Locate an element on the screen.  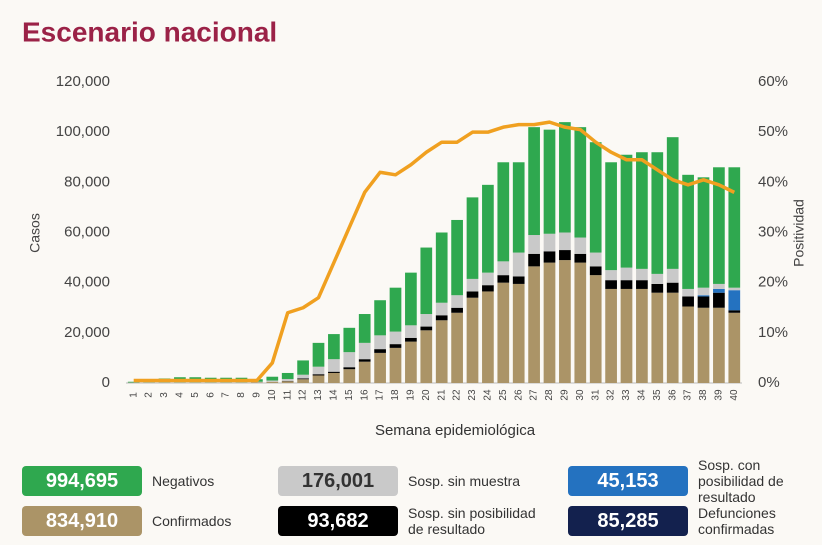
y-tick-label: 0 is located at coordinates (106, 382).